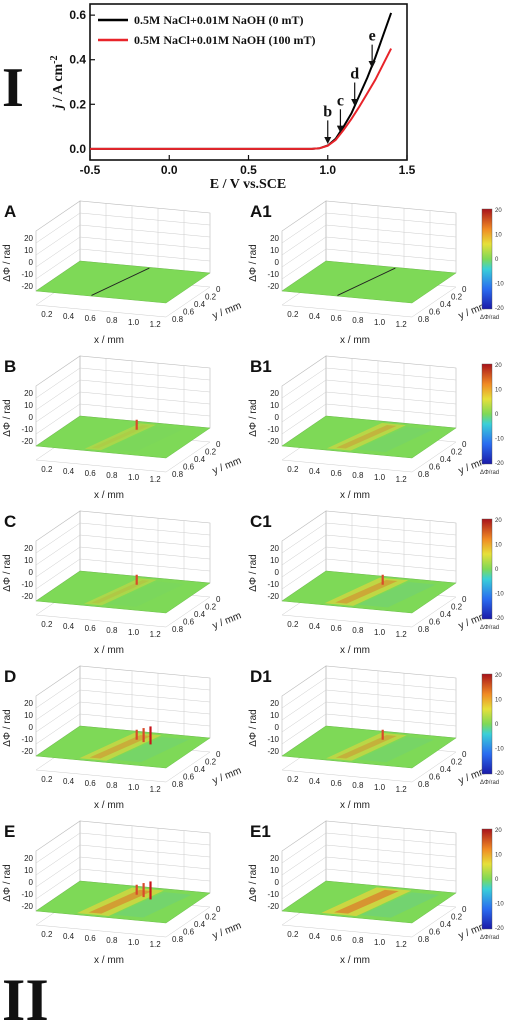  I want to click on x-tick-label: 0.5, so click(248, 170).